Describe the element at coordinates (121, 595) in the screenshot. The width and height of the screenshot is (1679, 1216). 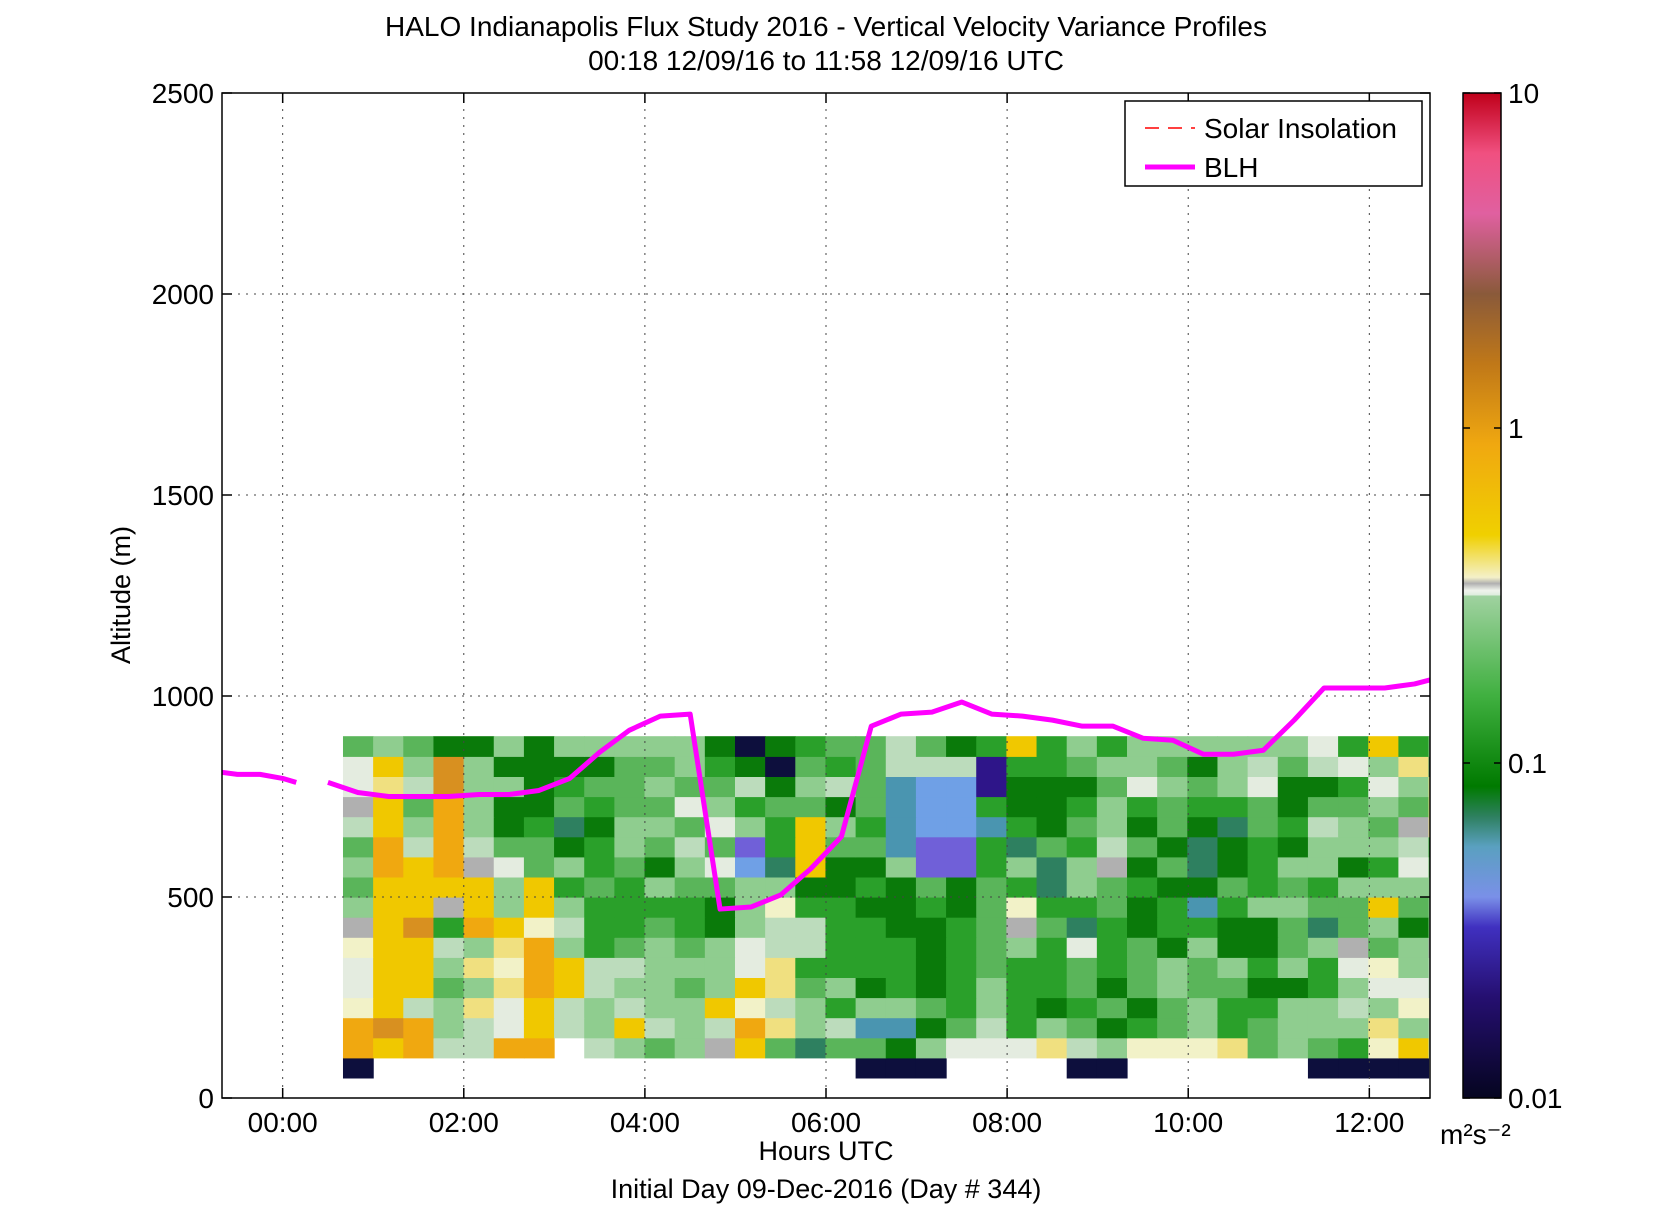
I see `y-axis-label: Altitude (m)` at that location.